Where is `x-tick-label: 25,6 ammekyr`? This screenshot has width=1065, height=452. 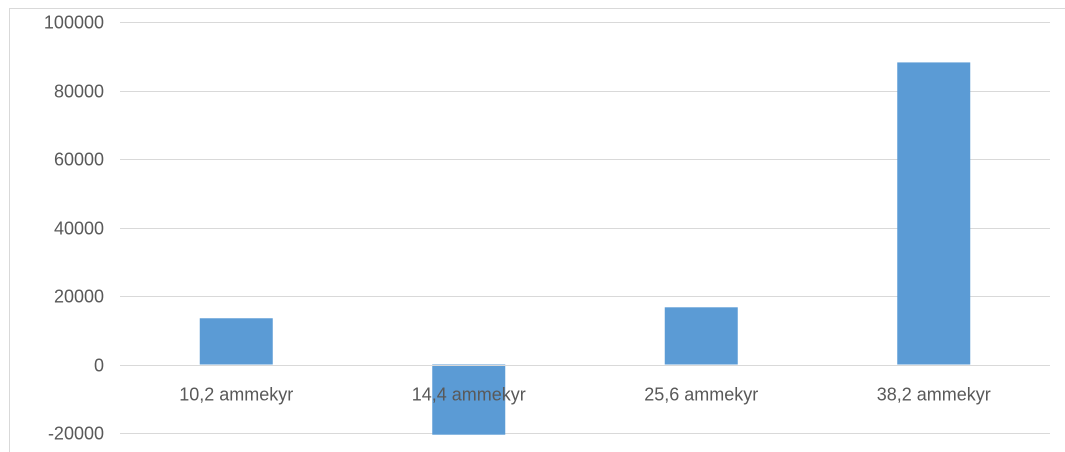 x-tick-label: 25,6 ammekyr is located at coordinates (701, 395).